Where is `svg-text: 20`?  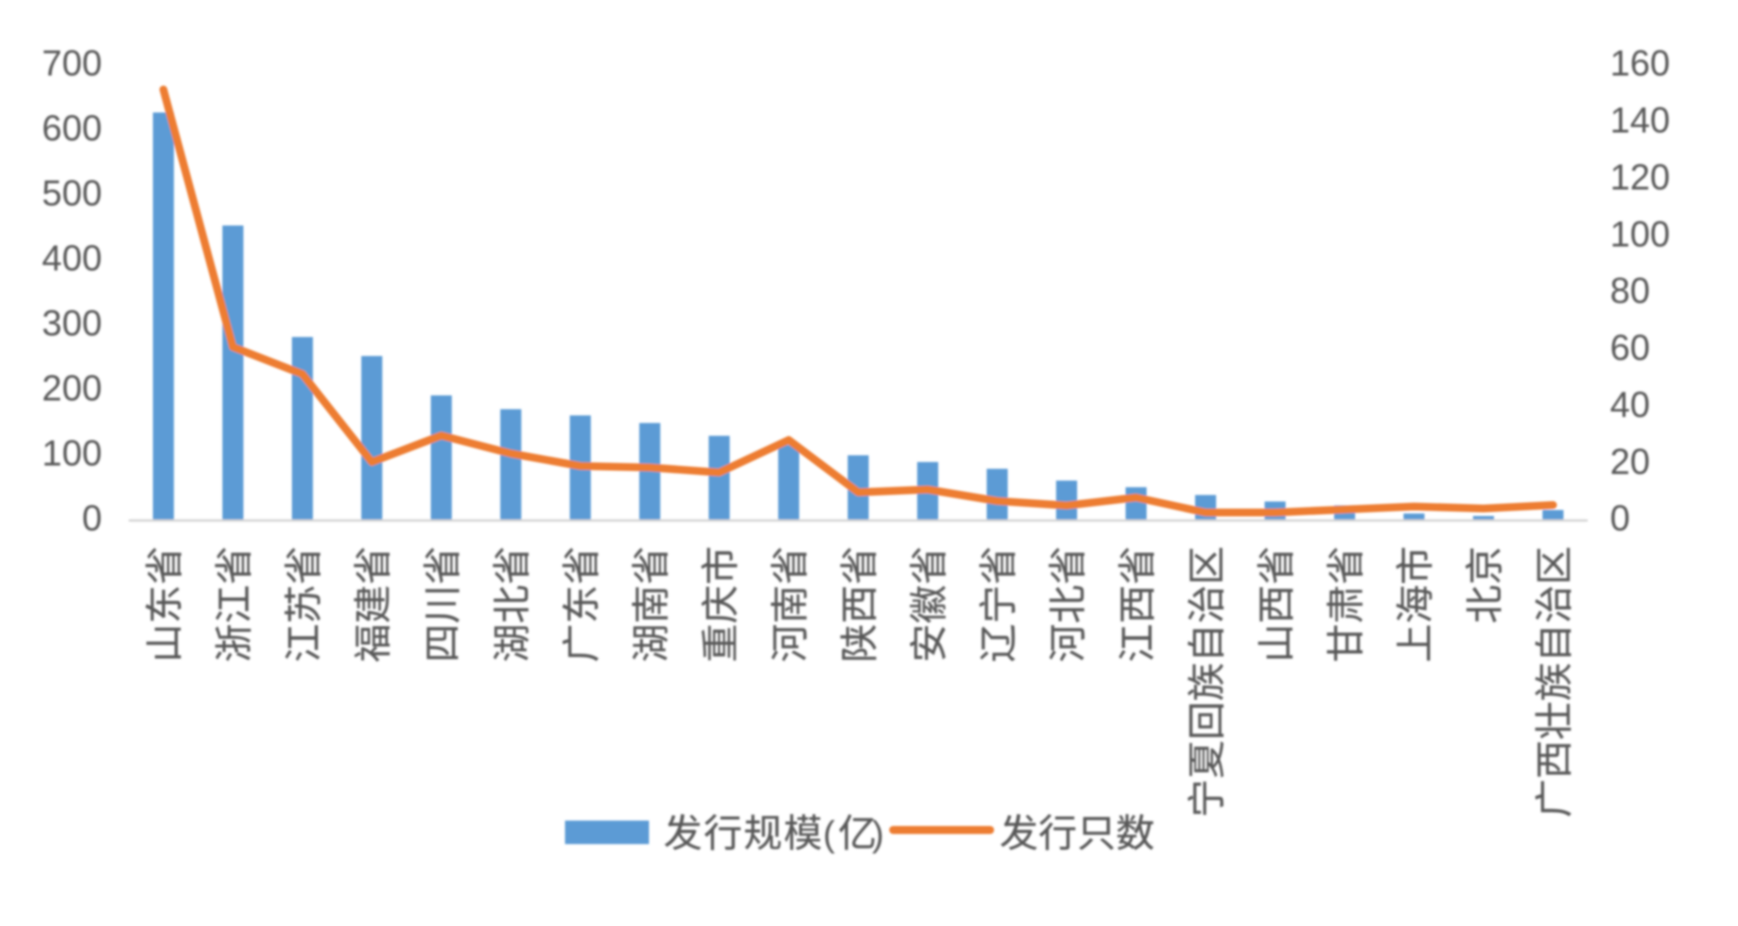
svg-text: 20 is located at coordinates (1630, 461).